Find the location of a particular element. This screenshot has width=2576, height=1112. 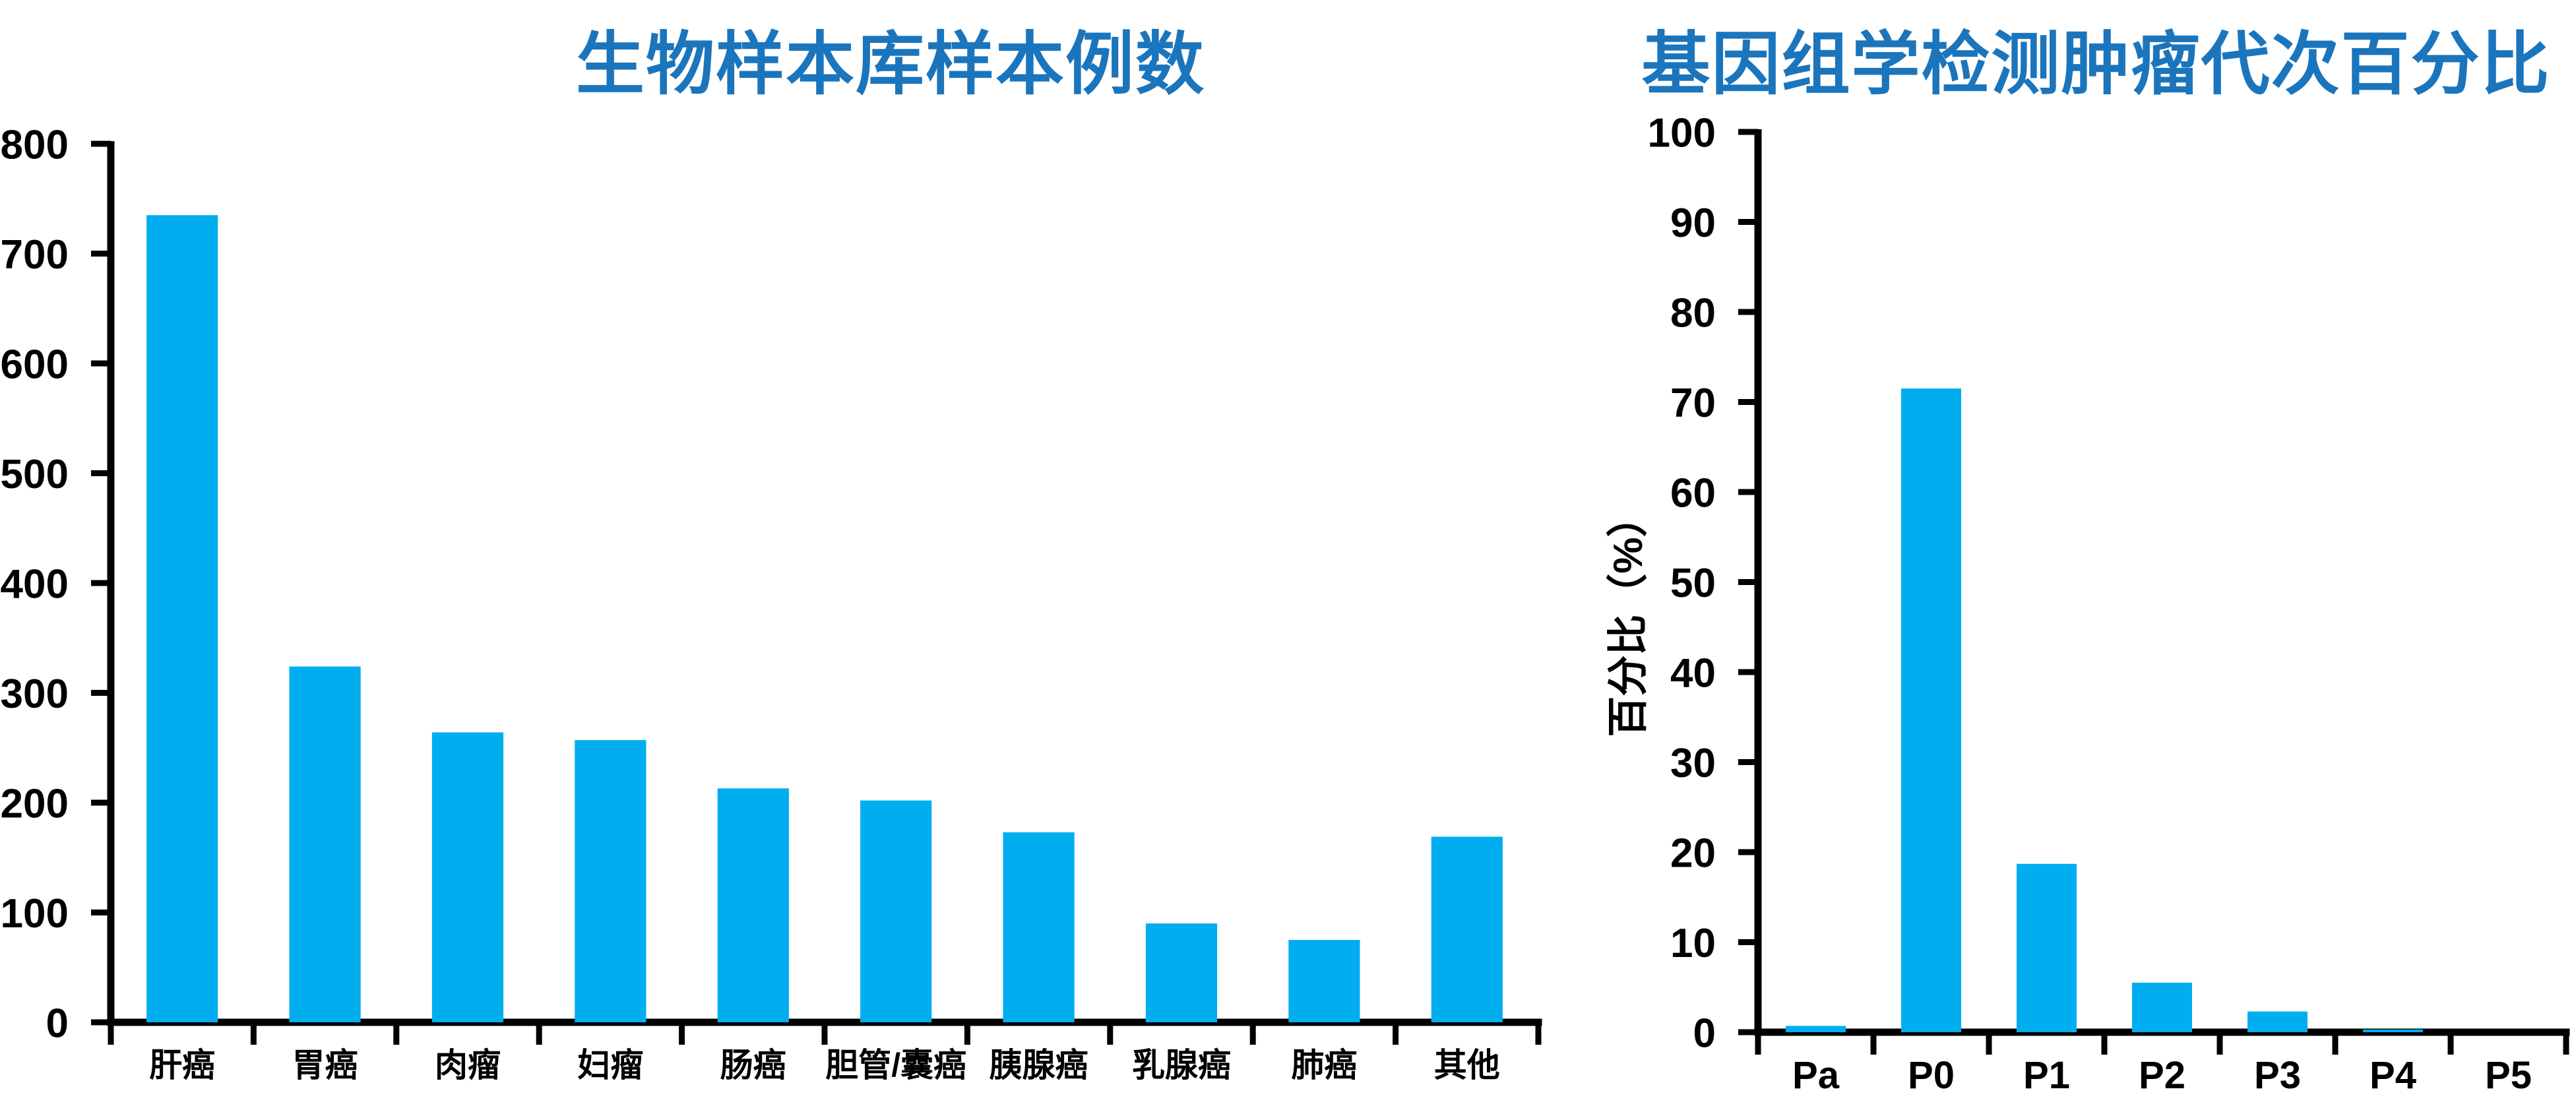

y-tick-label: 300 is located at coordinates (35, 694).